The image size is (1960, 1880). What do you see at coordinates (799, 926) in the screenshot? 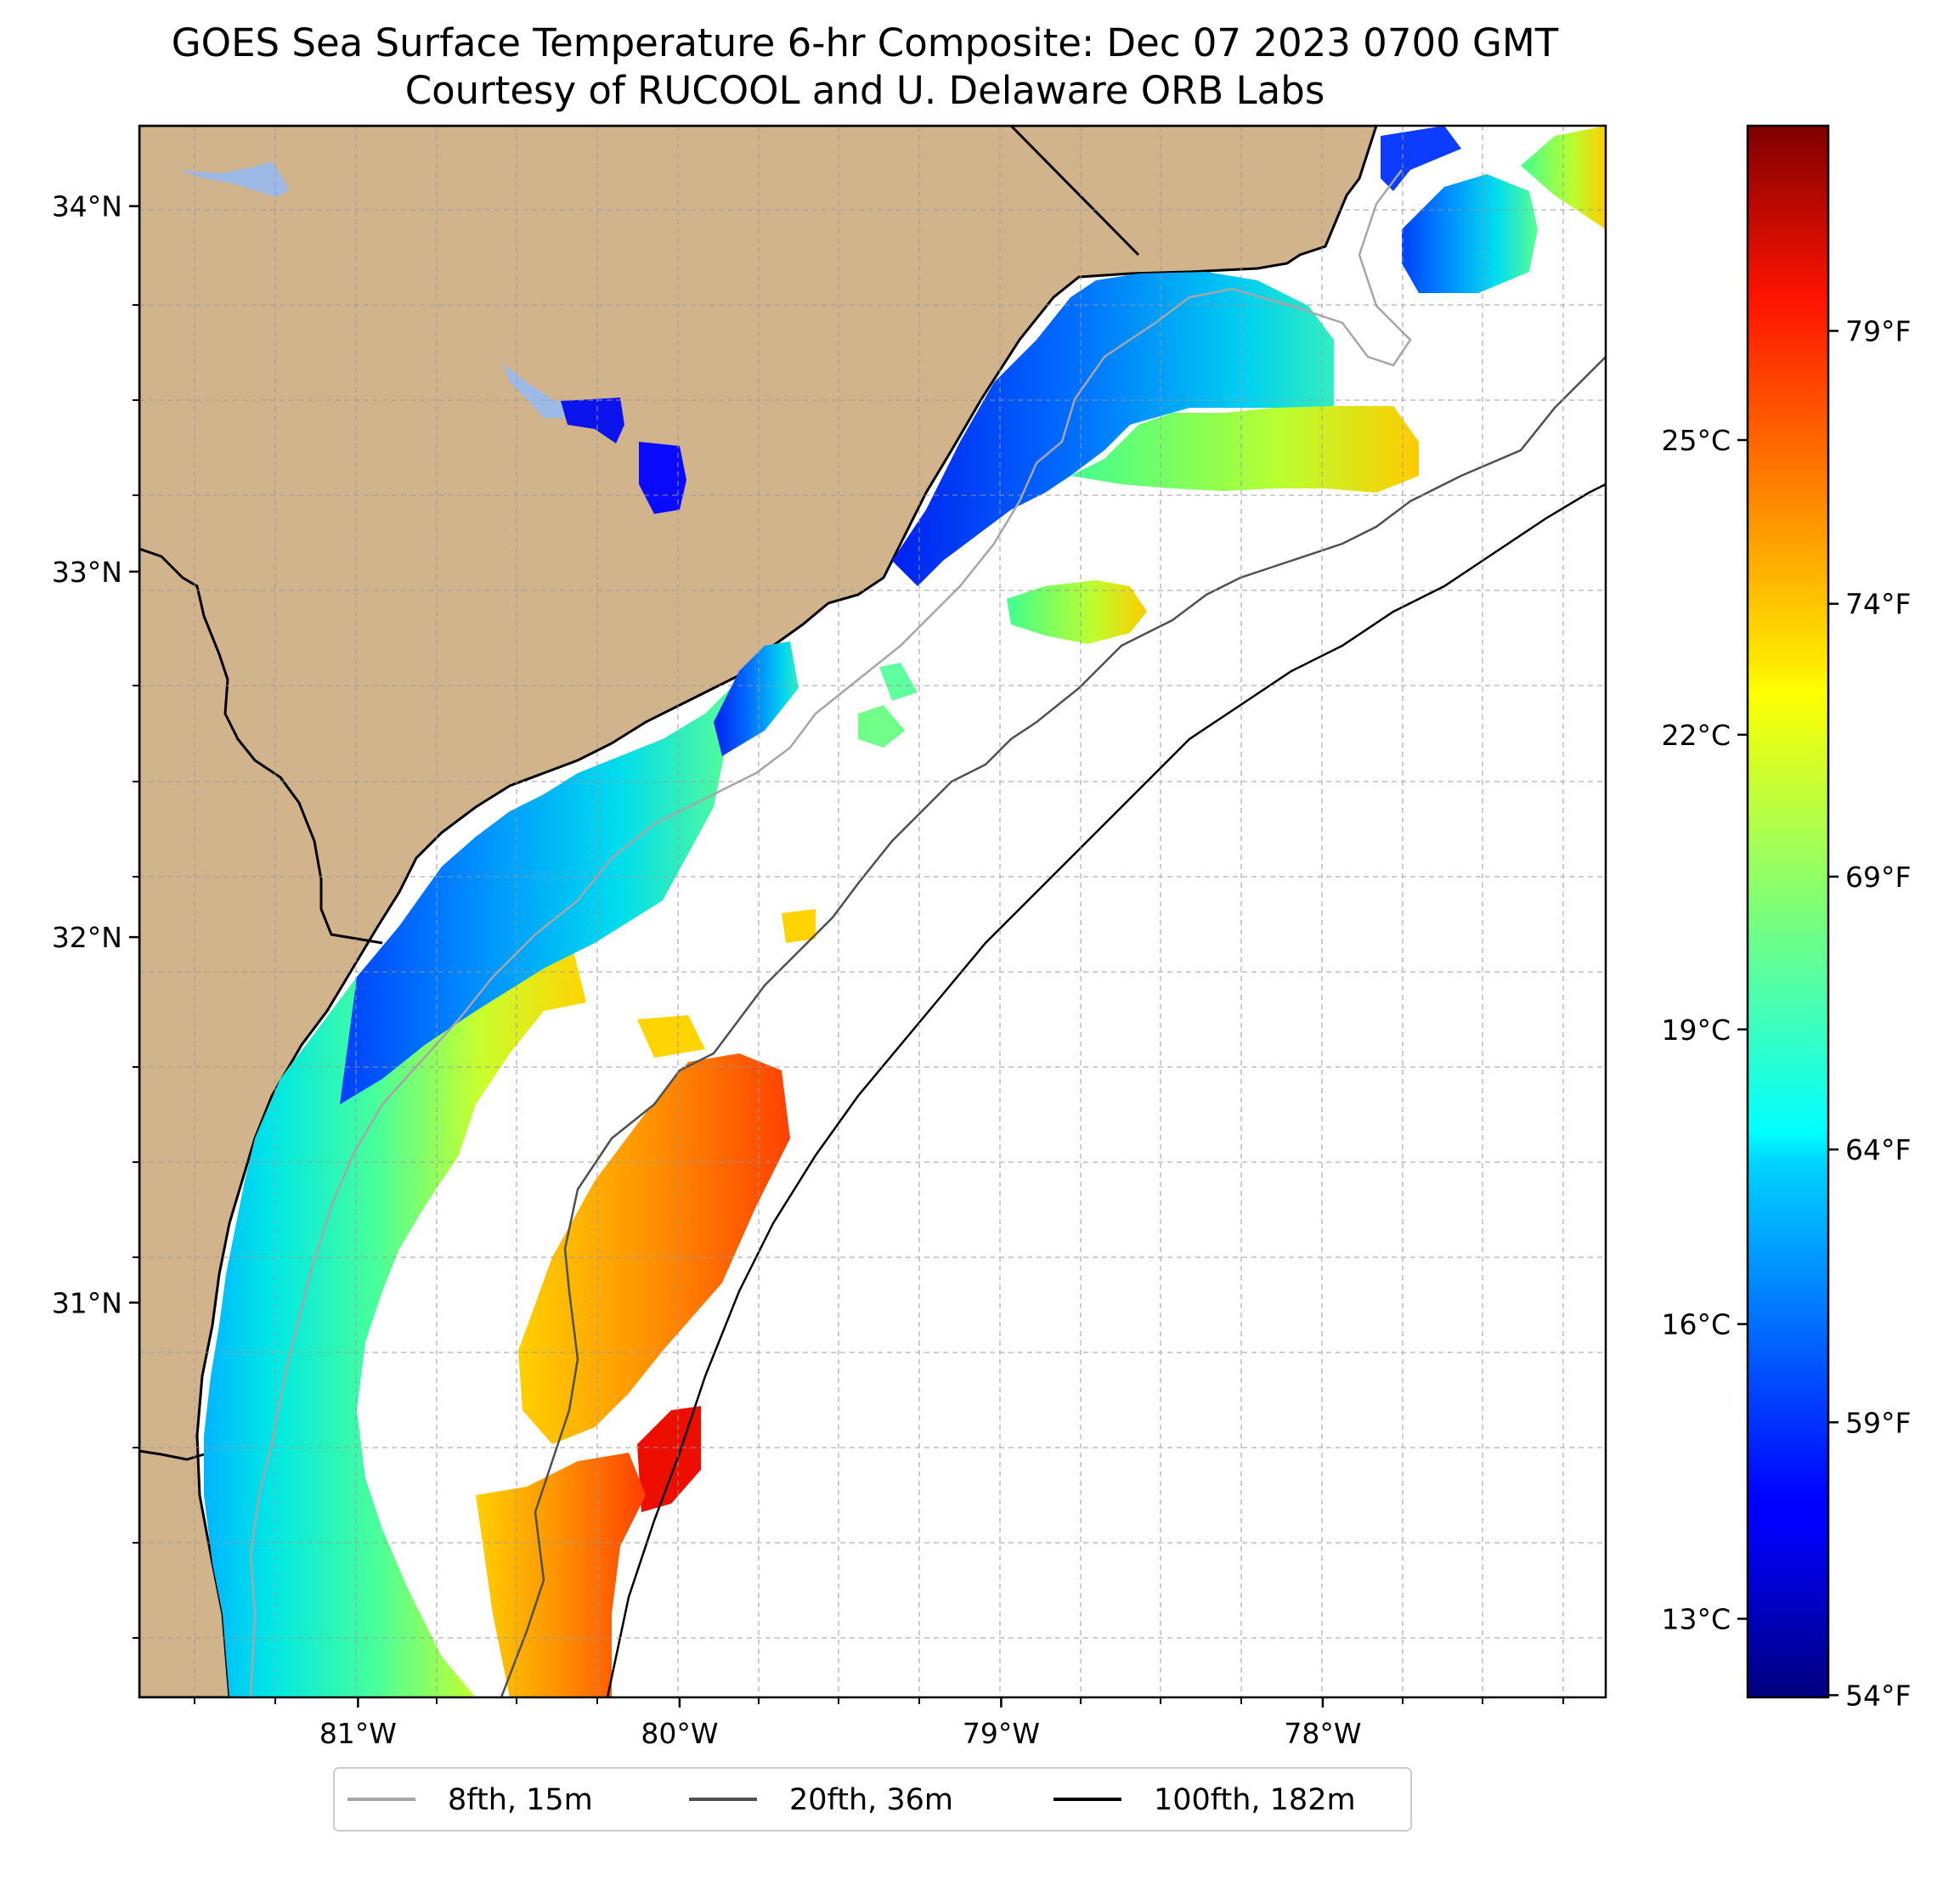
I see `sst-small-yellow` at bounding box center [799, 926].